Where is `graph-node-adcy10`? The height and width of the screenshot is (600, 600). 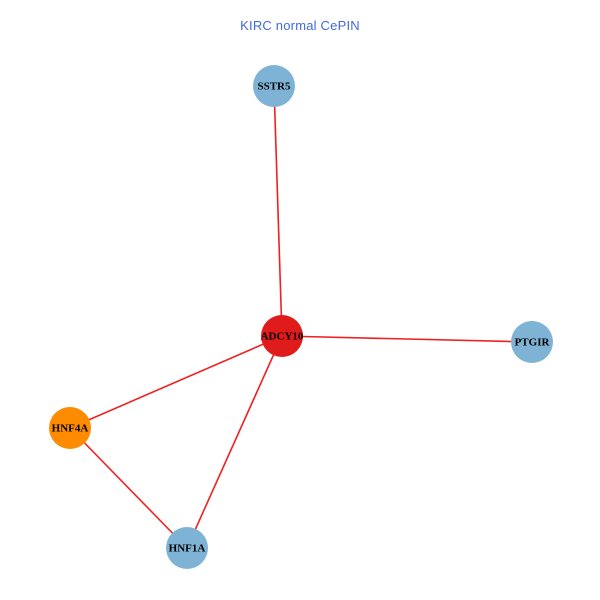 graph-node-adcy10 is located at coordinates (282, 336).